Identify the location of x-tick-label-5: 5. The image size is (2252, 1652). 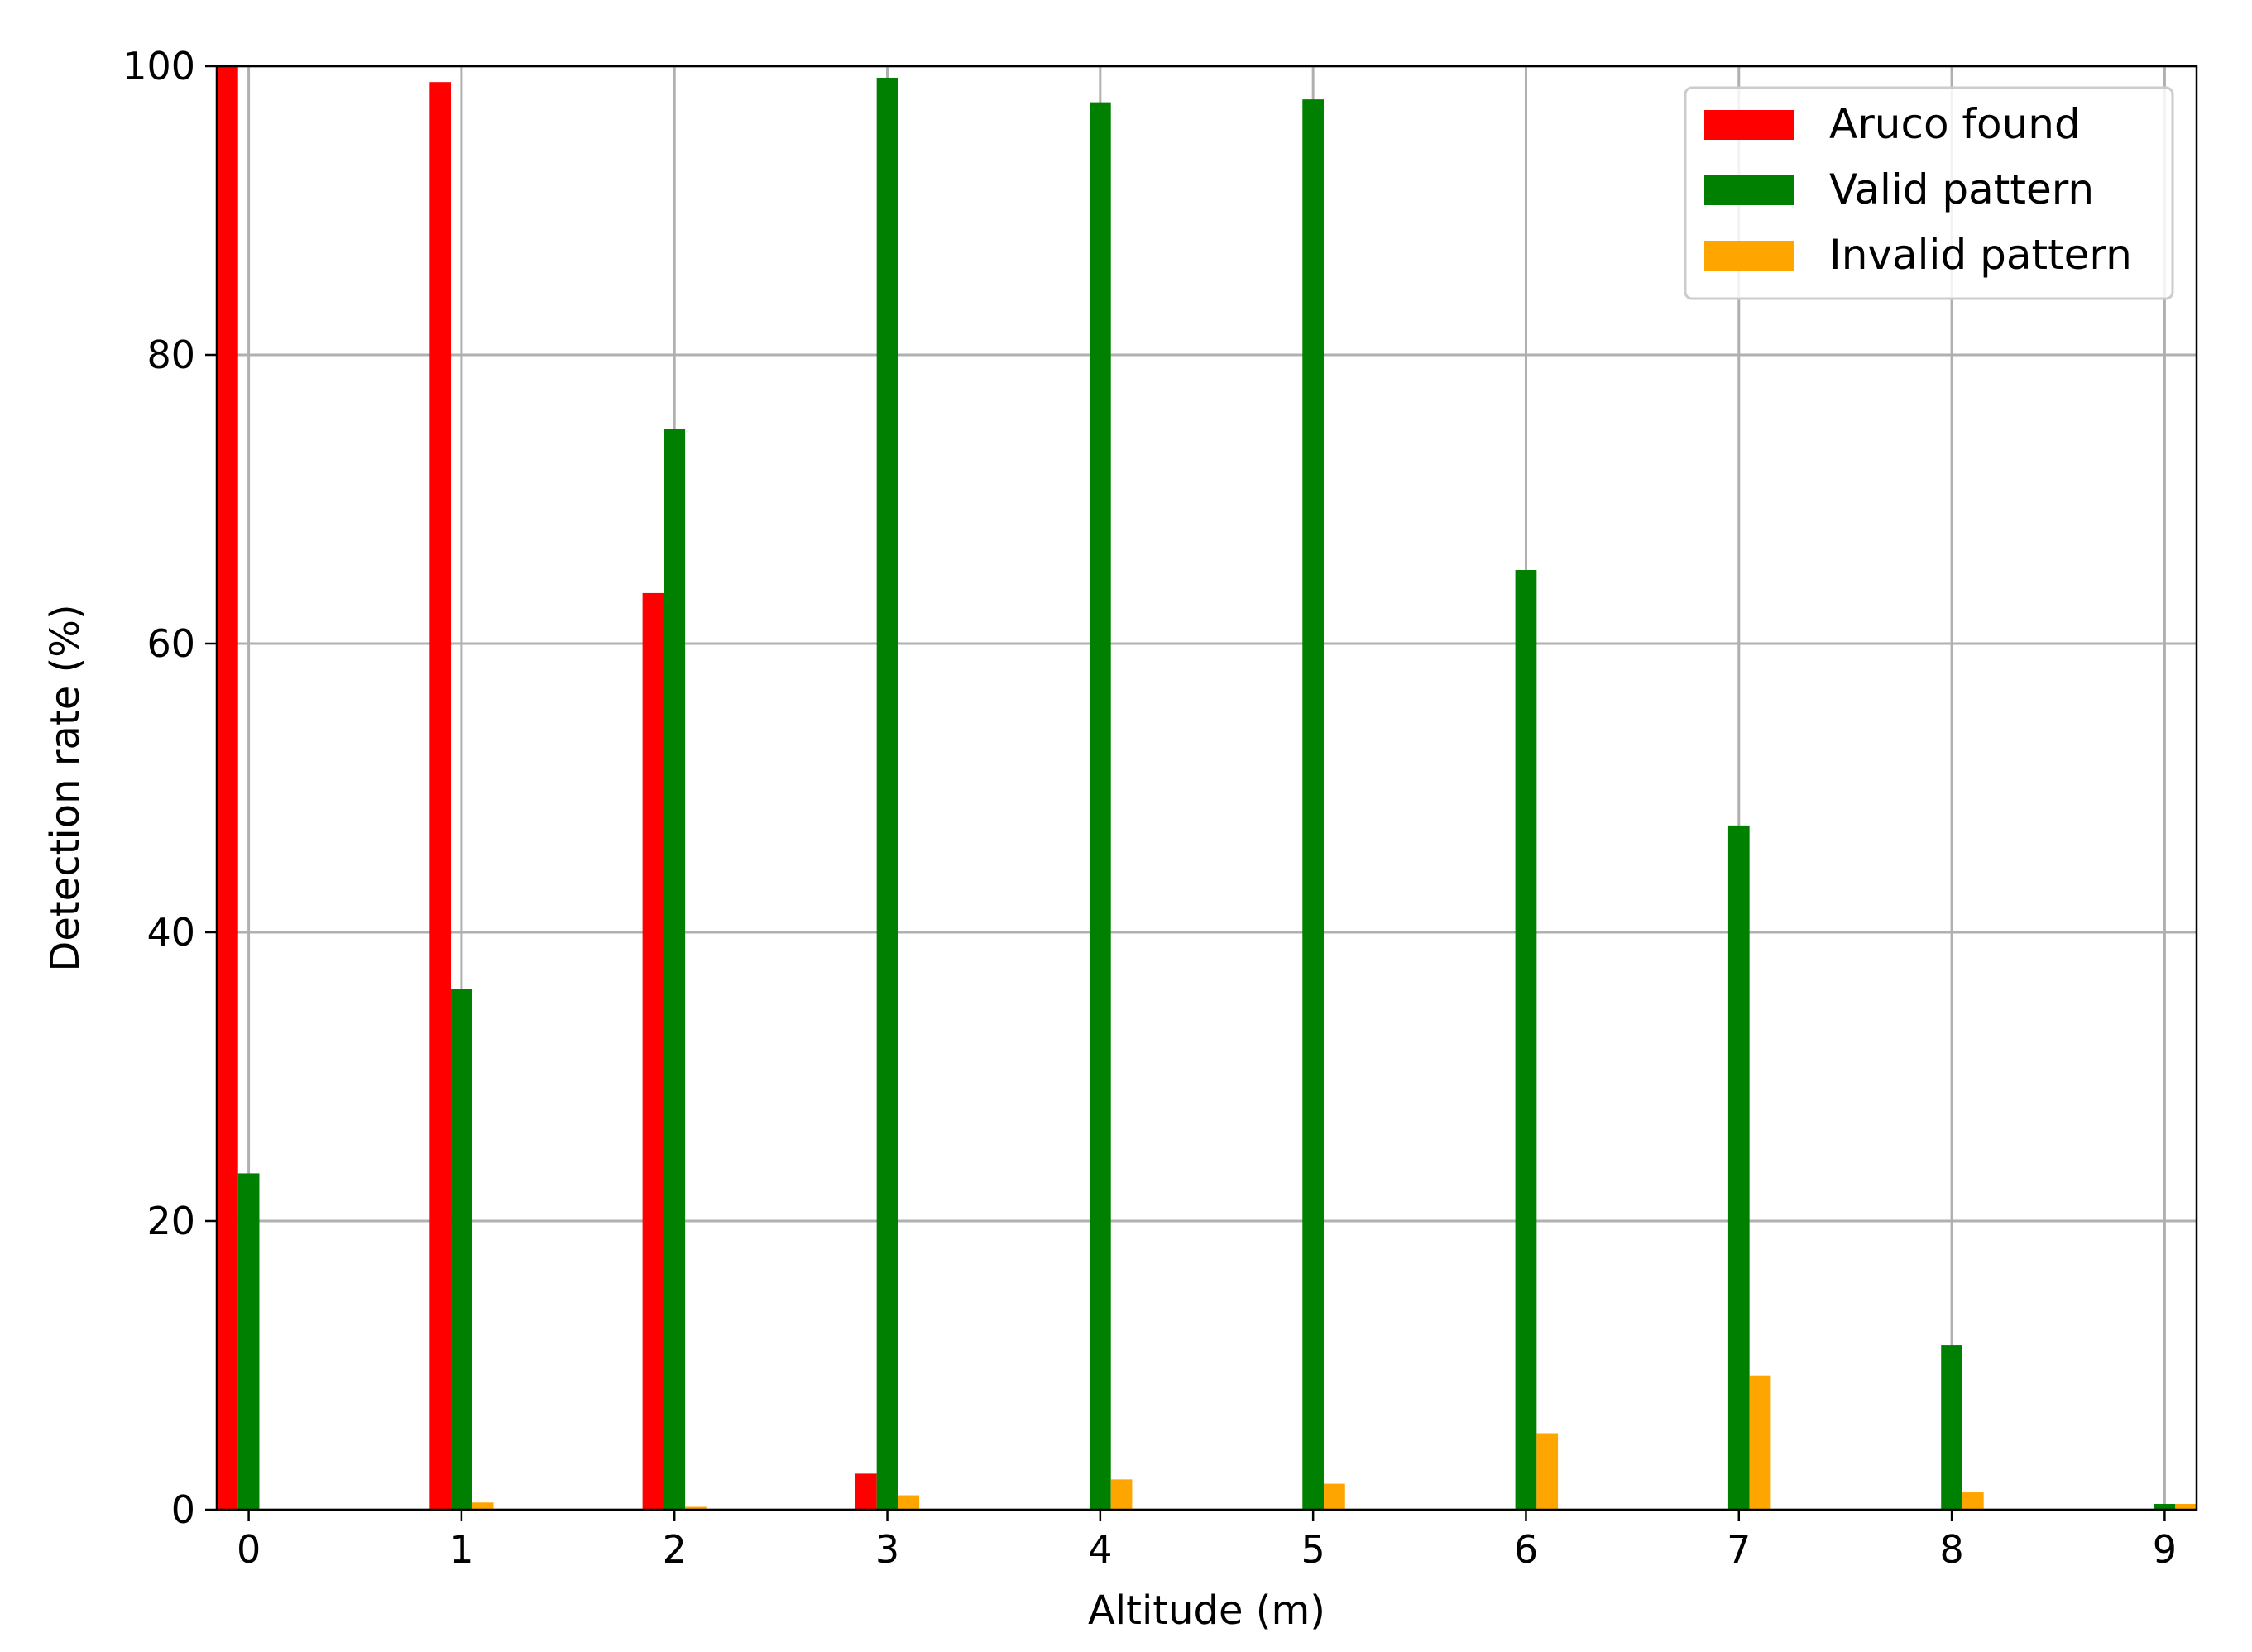
(1313, 1549).